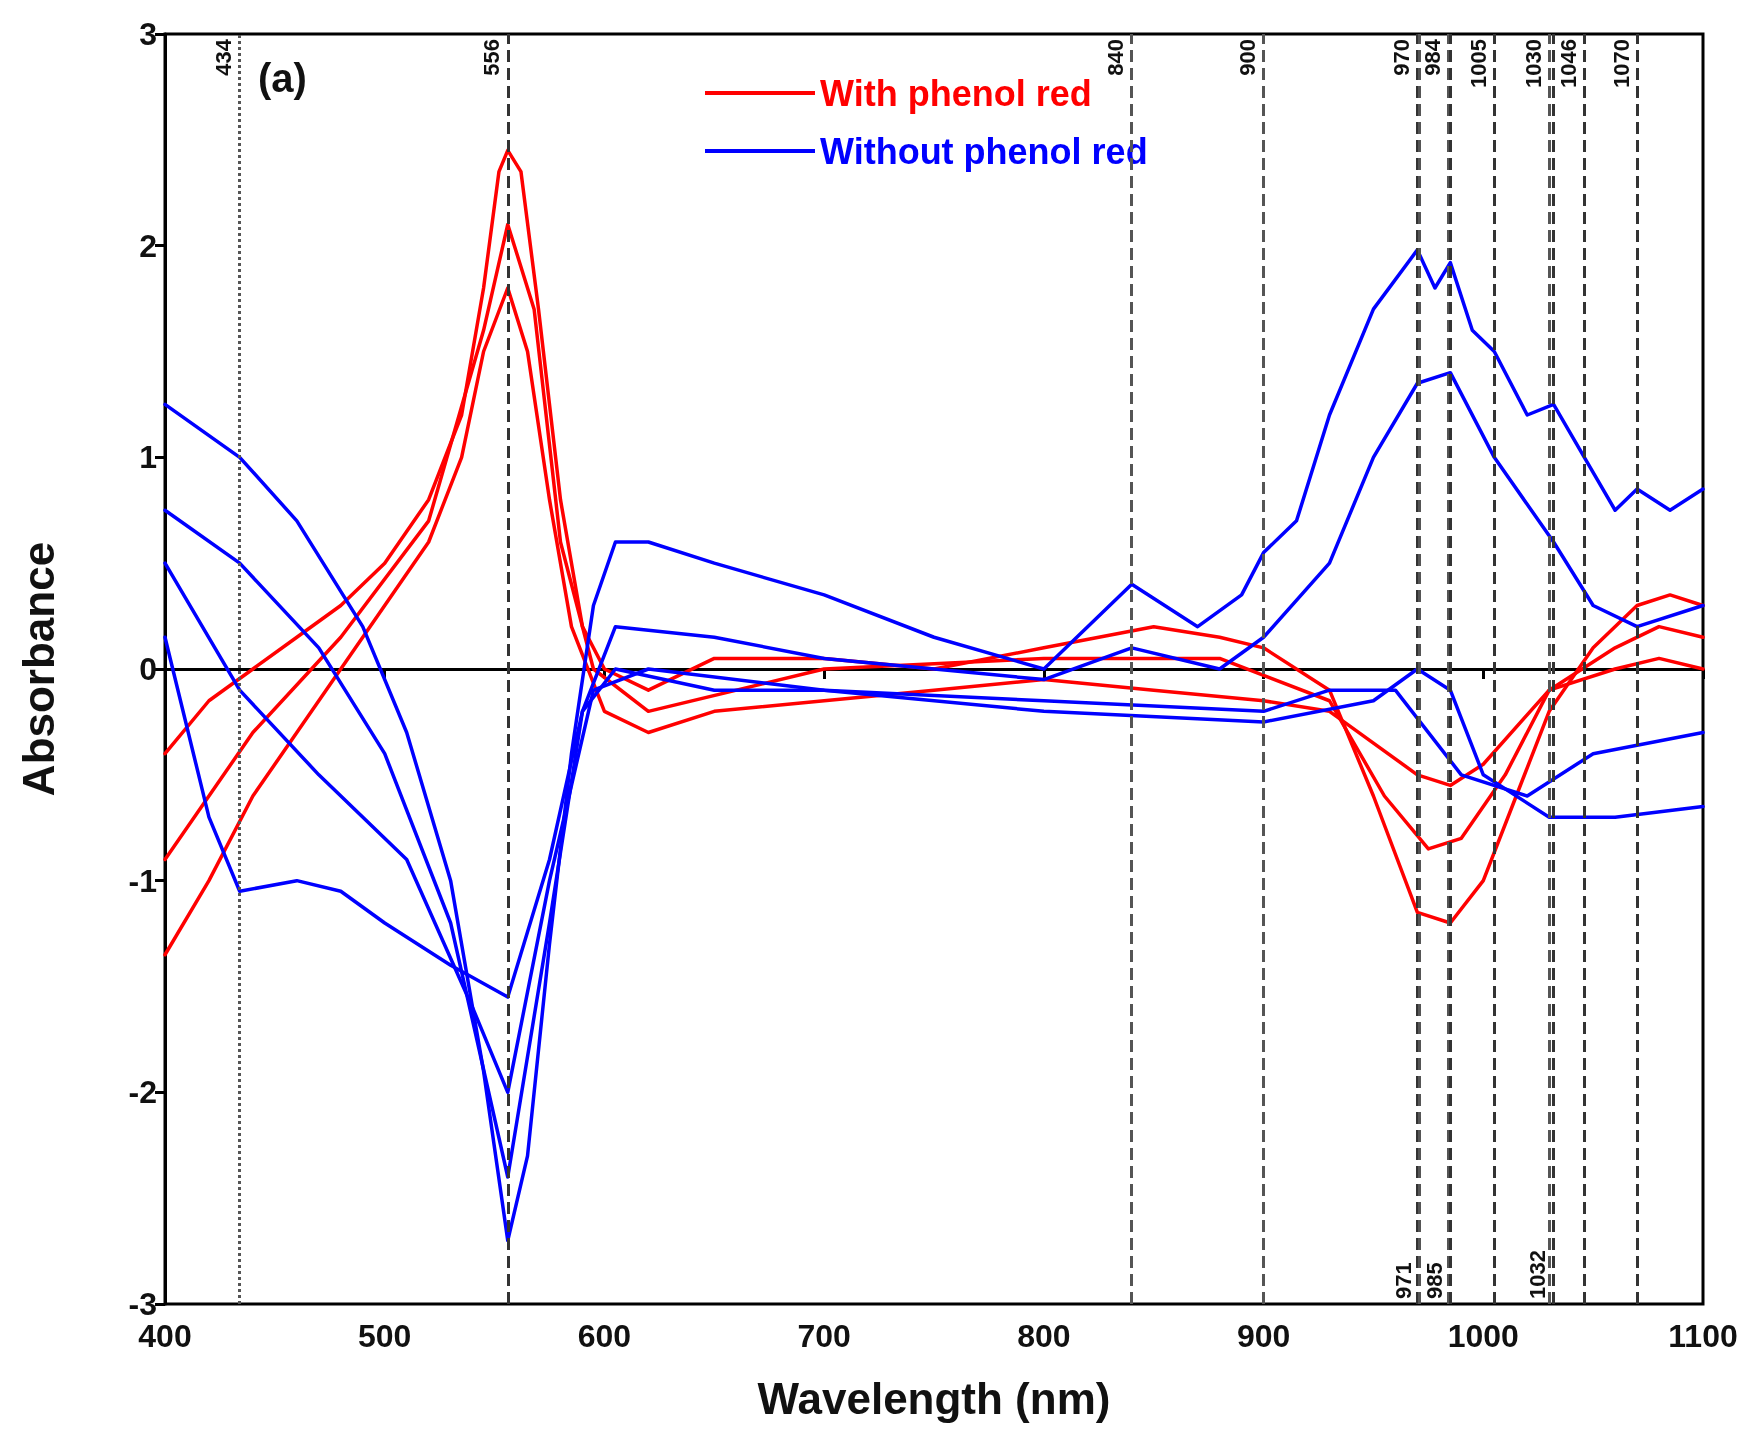 The height and width of the screenshot is (1434, 1755). Describe the element at coordinates (604, 1336) in the screenshot. I see `x-tick-label: 600` at that location.